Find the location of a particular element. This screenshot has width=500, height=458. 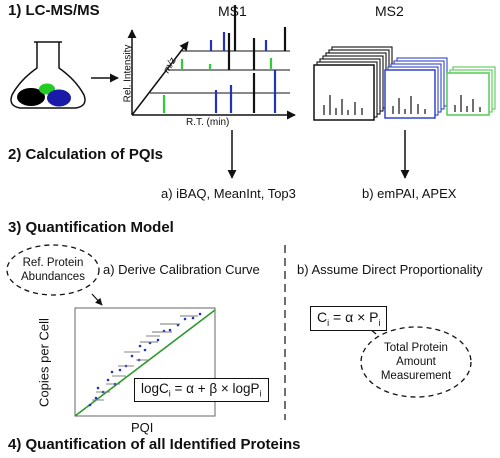

total-protein-bubble-text: Total Protein Amount Measurement is located at coordinates (416, 362).